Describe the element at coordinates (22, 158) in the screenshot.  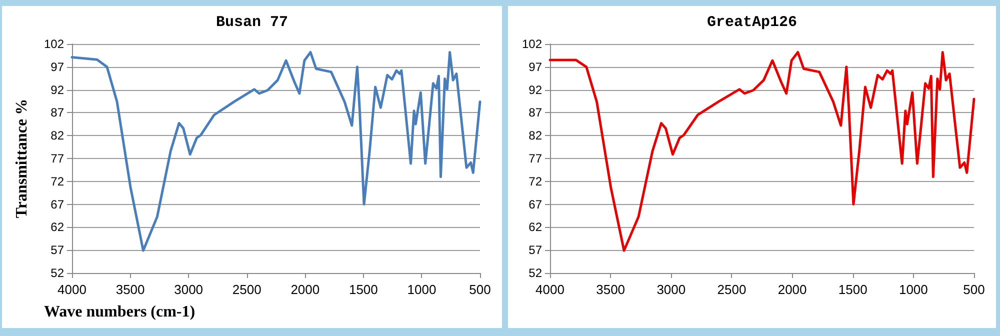
I see `y-axis-title: Transmittance %` at that location.